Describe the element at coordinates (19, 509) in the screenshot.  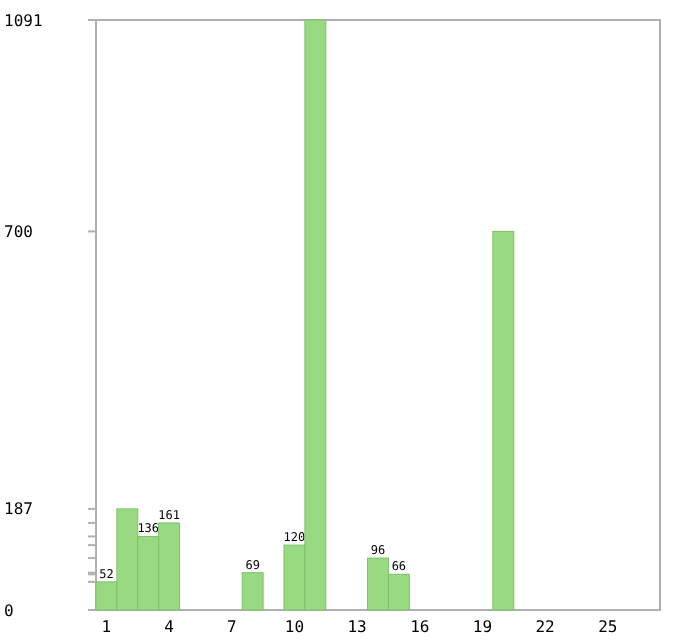
I see `y-tick-label: 187` at that location.